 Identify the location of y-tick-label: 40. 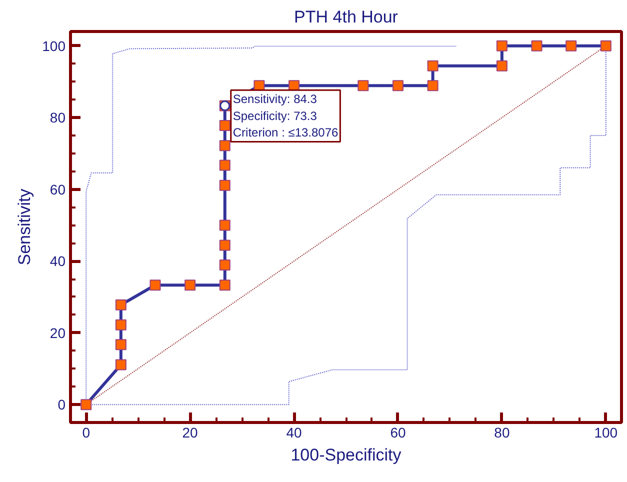
(58, 261).